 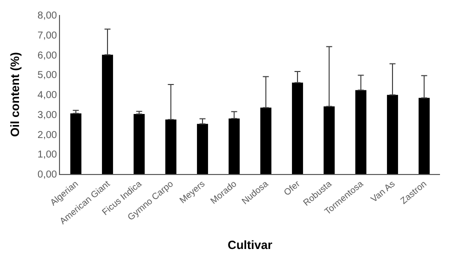 What do you see at coordinates (48, 56) in the screenshot?
I see `y-tick-label: 6,00` at bounding box center [48, 56].